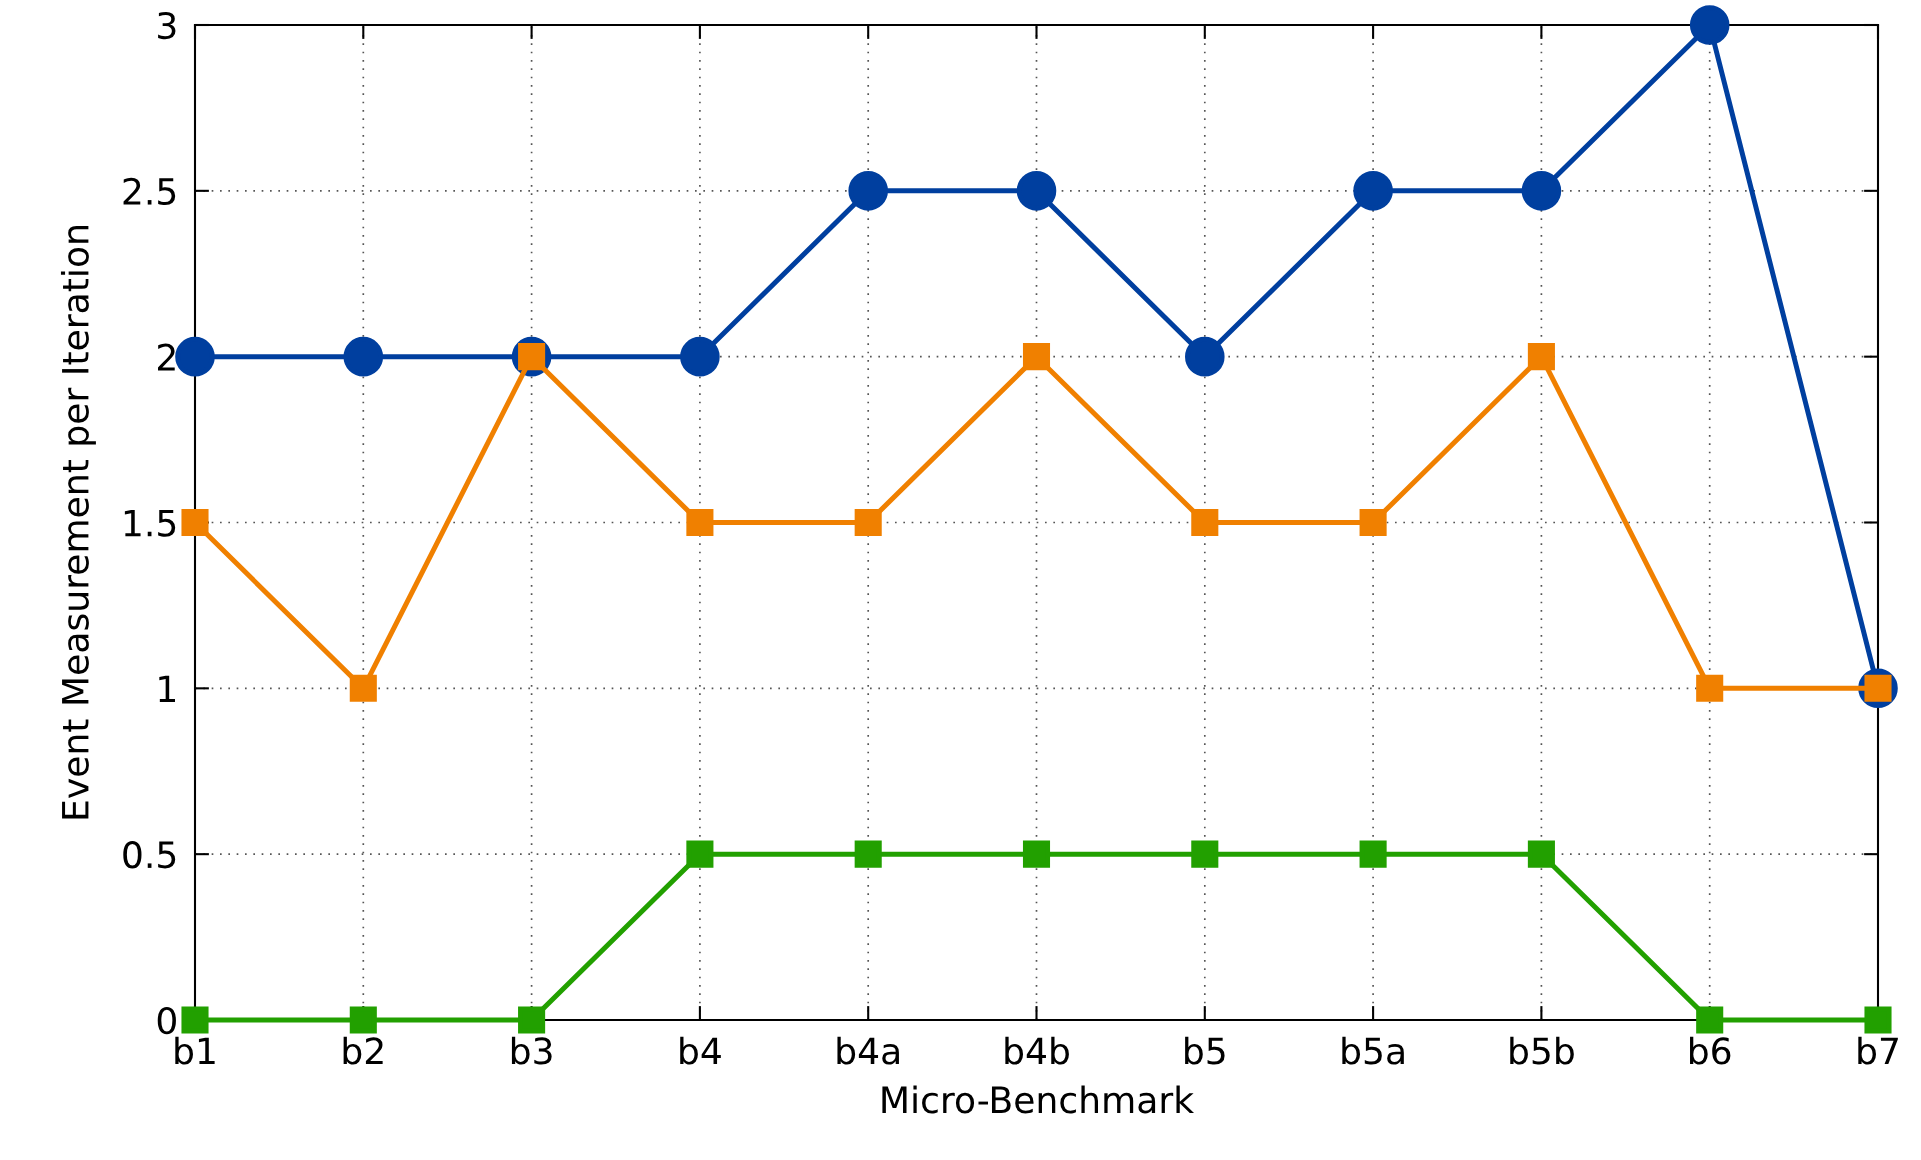 The width and height of the screenshot is (1921, 1160). Describe the element at coordinates (195, 1050) in the screenshot. I see `x-tick-label: b1` at that location.